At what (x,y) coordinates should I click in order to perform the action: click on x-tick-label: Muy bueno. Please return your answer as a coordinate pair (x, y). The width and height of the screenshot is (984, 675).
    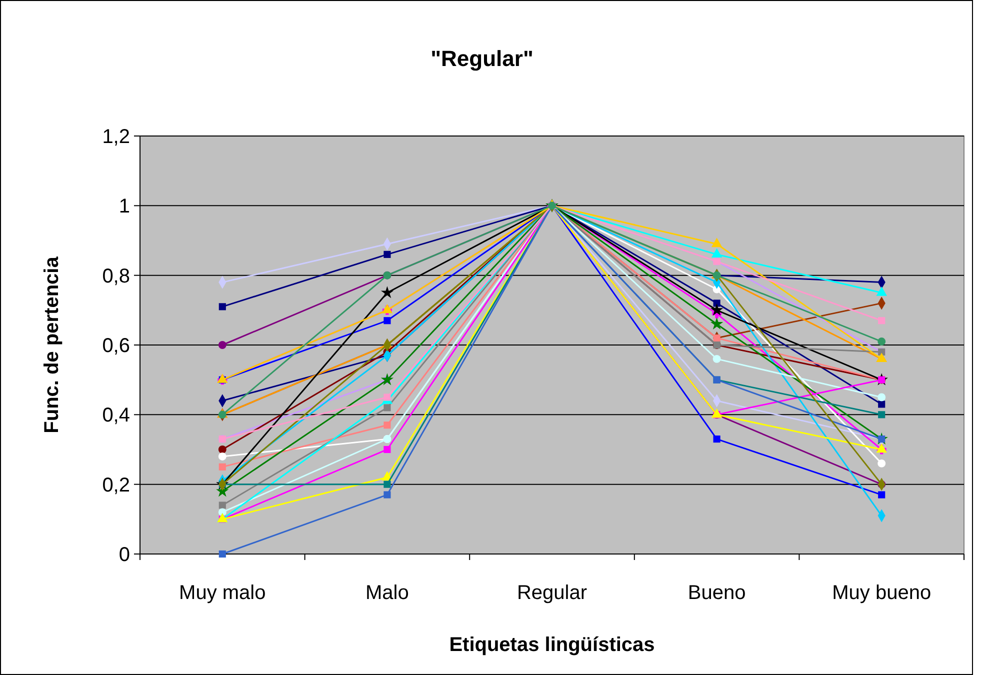
    Looking at the image, I should click on (882, 593).